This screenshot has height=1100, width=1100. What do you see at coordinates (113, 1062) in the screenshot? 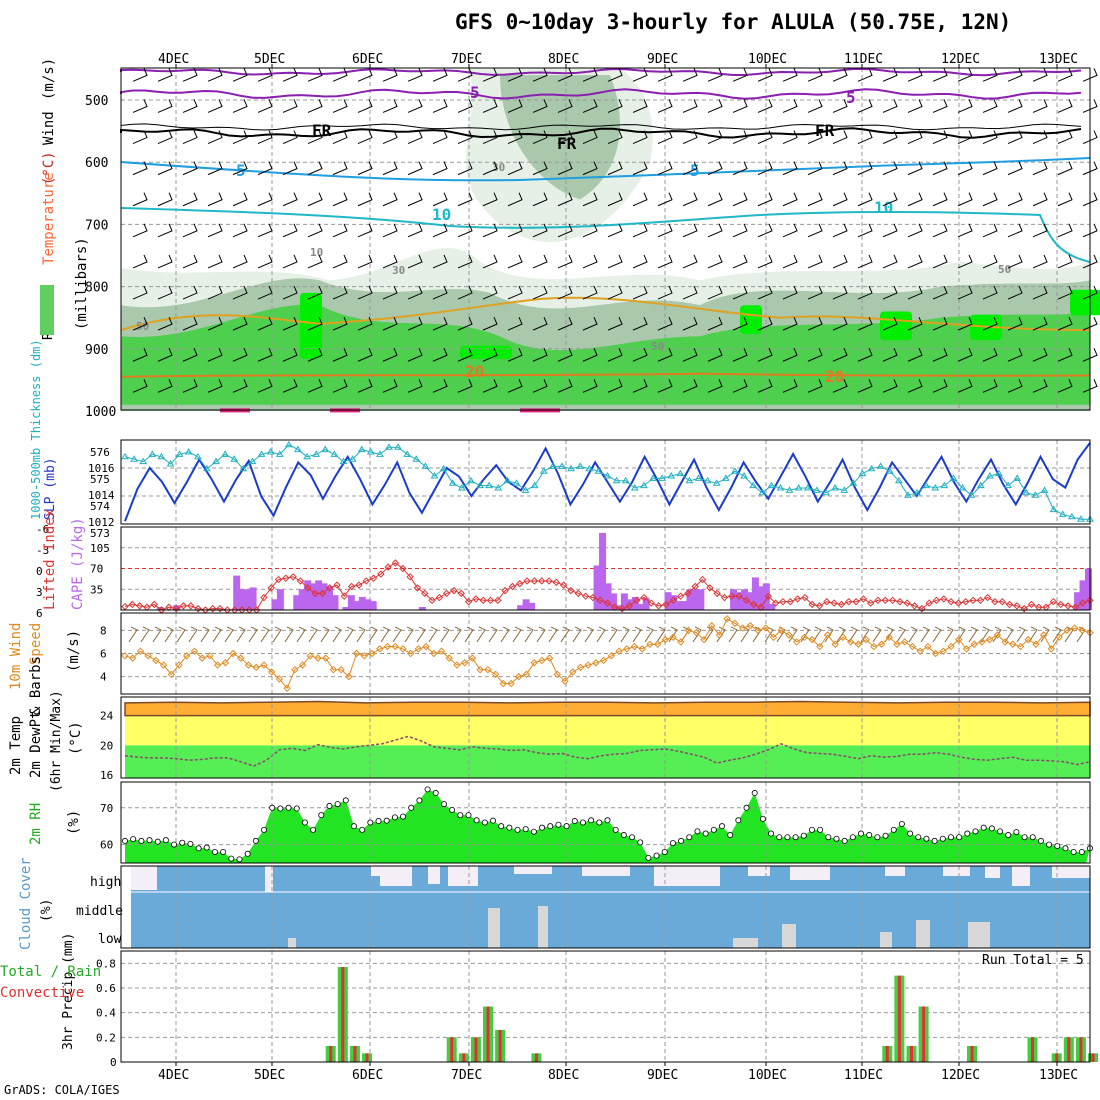
I see `y-tick-precip: 0` at bounding box center [113, 1062].